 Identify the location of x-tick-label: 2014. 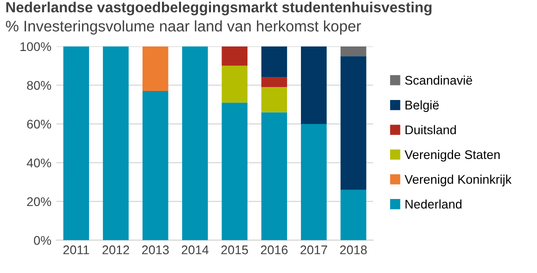
(195, 249).